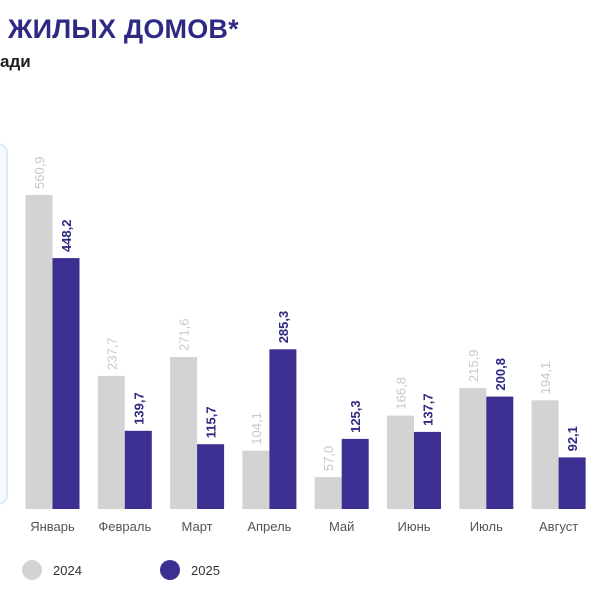 The image size is (600, 600). What do you see at coordinates (211, 422) in the screenshot?
I see `data-label-2025-3: 115,7` at bounding box center [211, 422].